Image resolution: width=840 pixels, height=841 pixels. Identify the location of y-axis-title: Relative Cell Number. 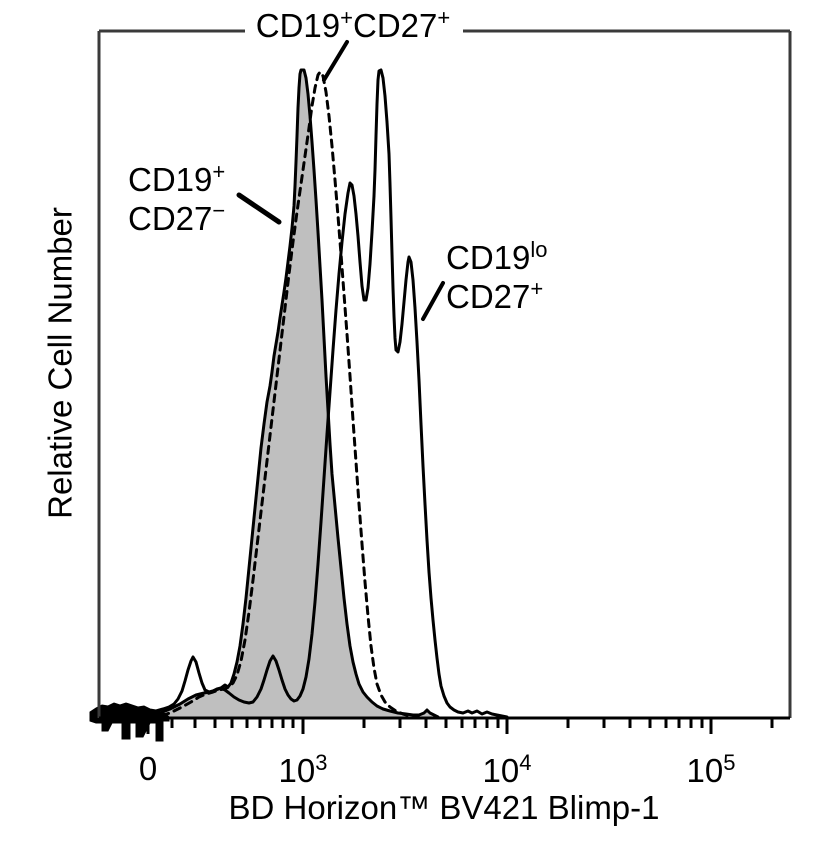
(60, 363).